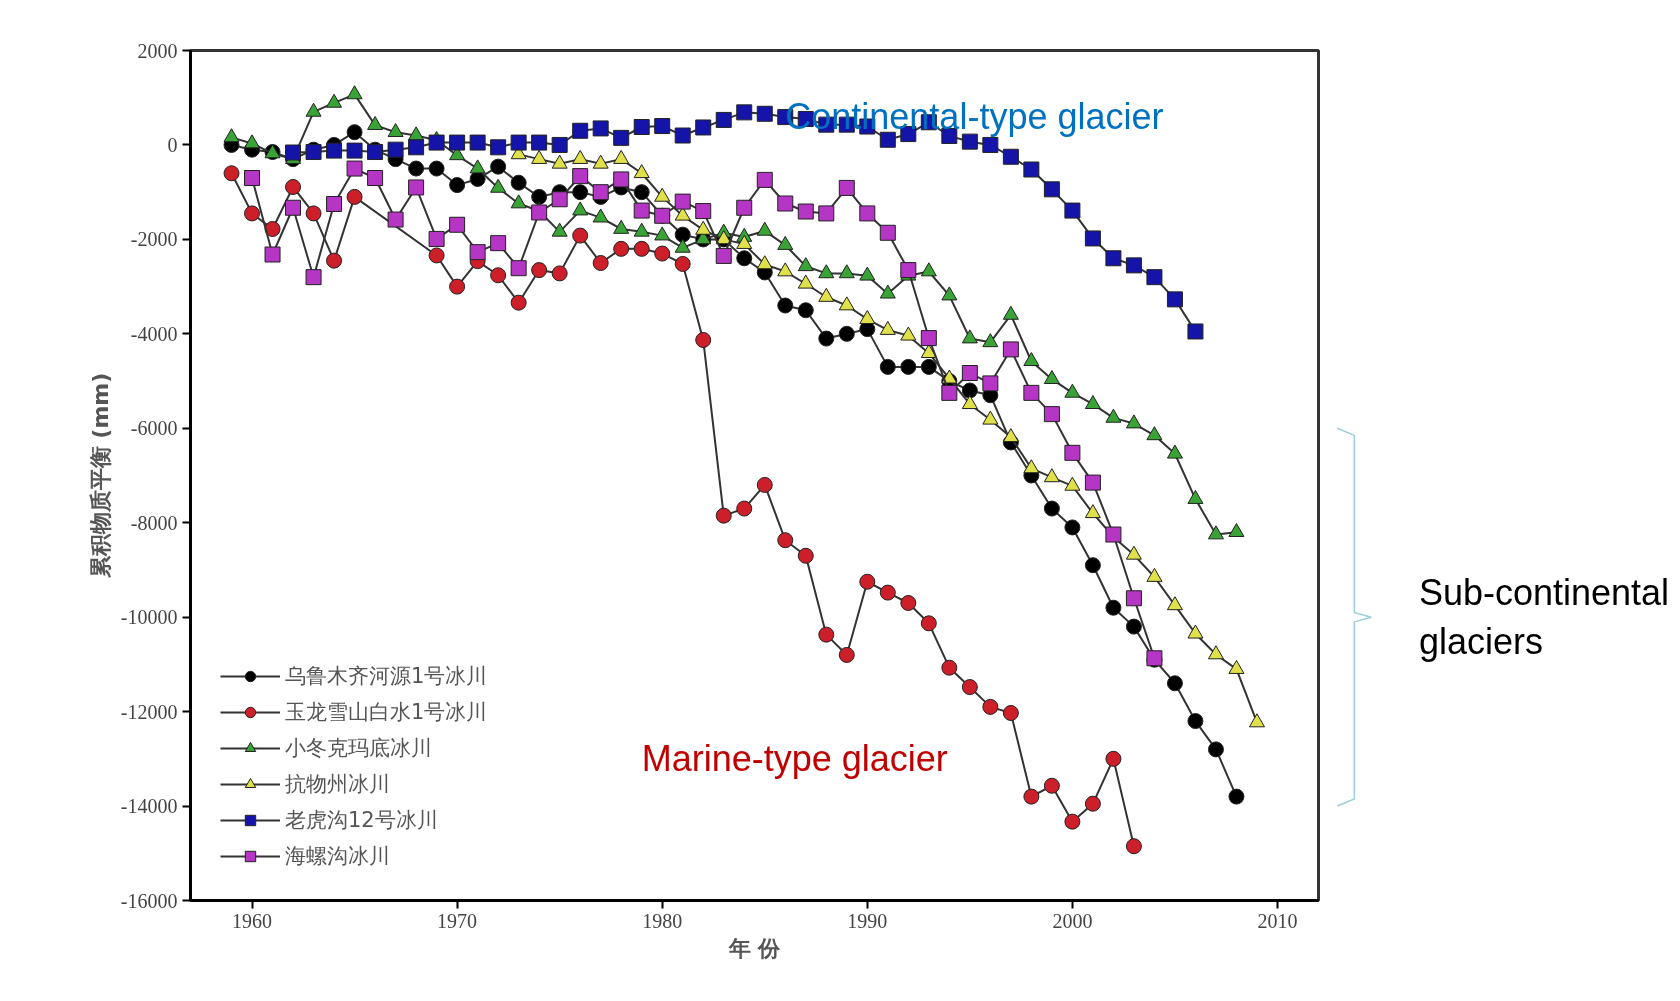 The width and height of the screenshot is (1680, 1001). What do you see at coordinates (754, 948) in the screenshot?
I see `x-axis-title: 年 份` at bounding box center [754, 948].